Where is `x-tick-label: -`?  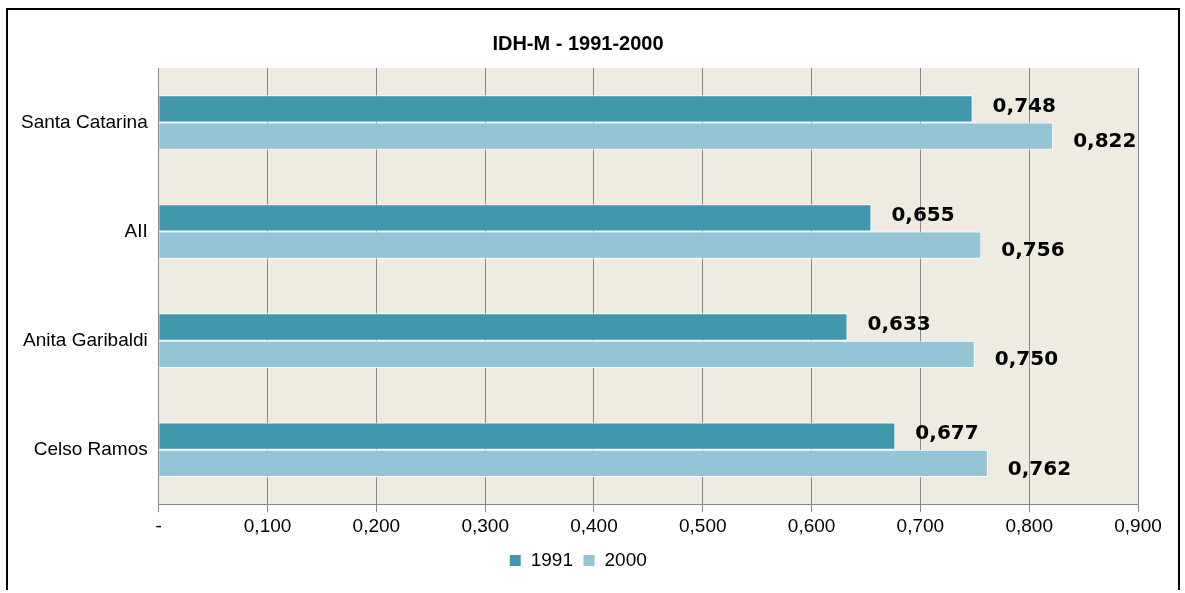 x-tick-label: - is located at coordinates (158, 525).